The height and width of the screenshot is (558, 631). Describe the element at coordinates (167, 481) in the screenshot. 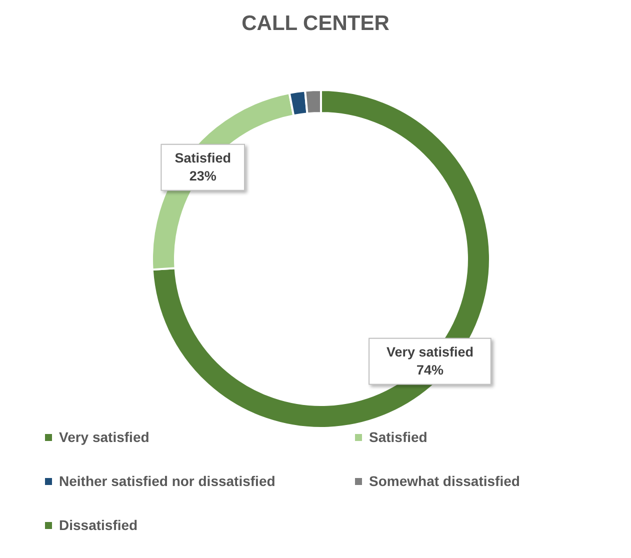

I see `legend-label: Neither satisfied nor dissatisfied` at that location.